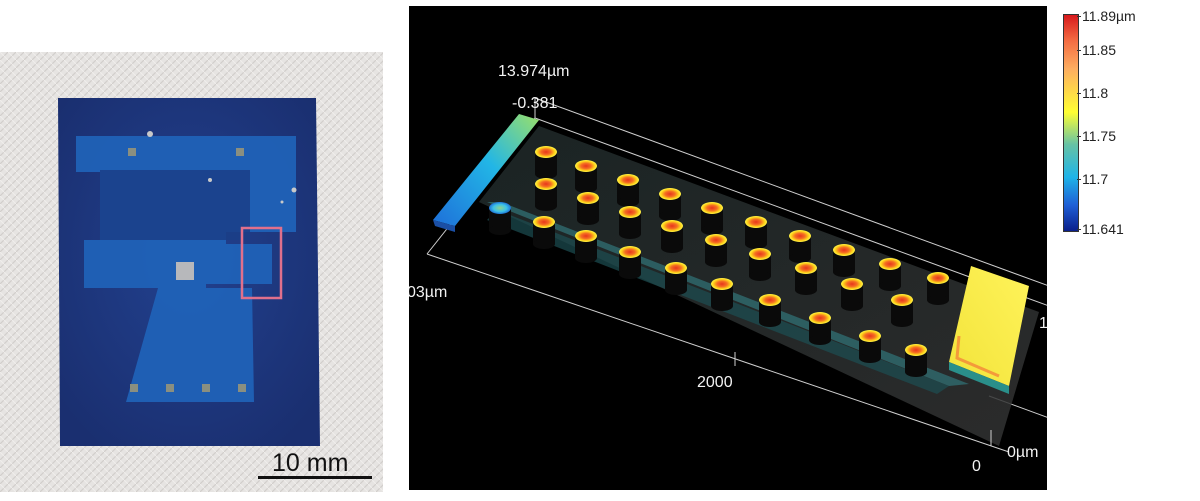 The width and height of the screenshot is (1200, 501). I want to click on highlight-box, so click(261, 263).